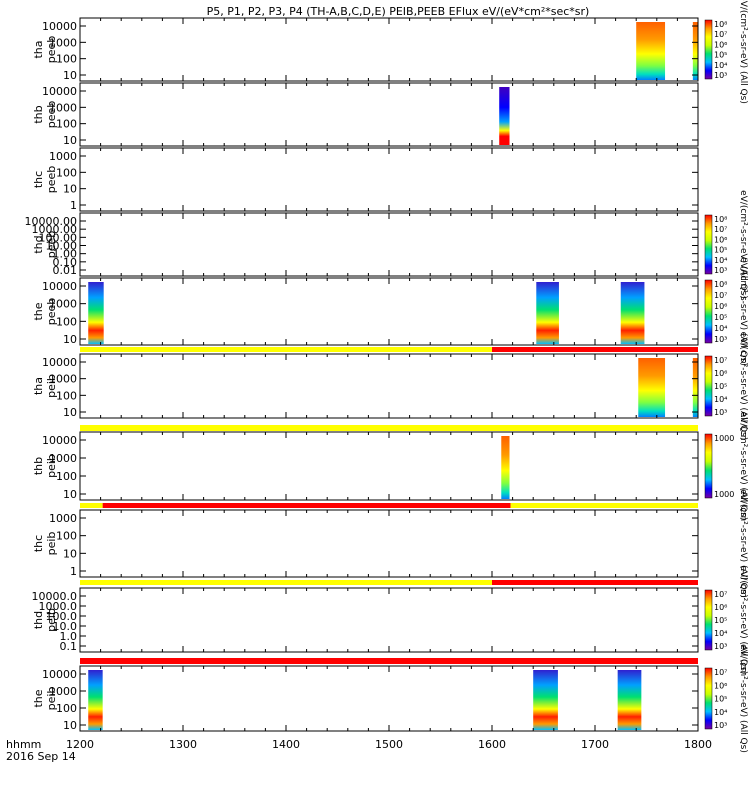  What do you see at coordinates (62, 616) in the screenshot?
I see `y-tick-label: 100.0` at bounding box center [62, 616].